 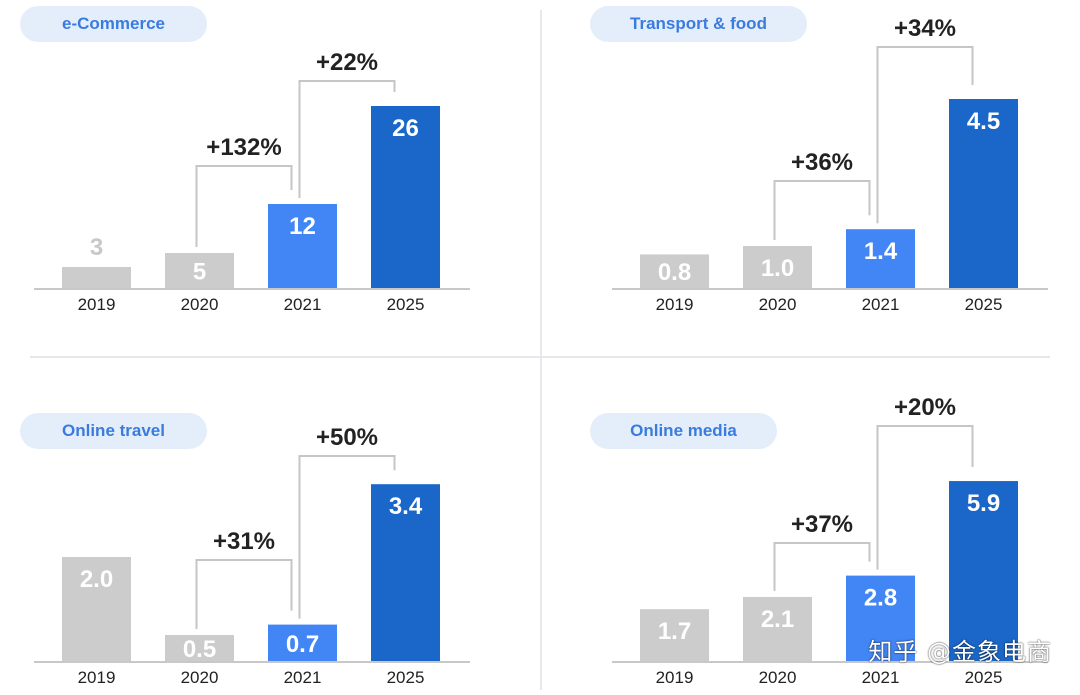 I want to click on growth-label: +132%, so click(x=243, y=147).